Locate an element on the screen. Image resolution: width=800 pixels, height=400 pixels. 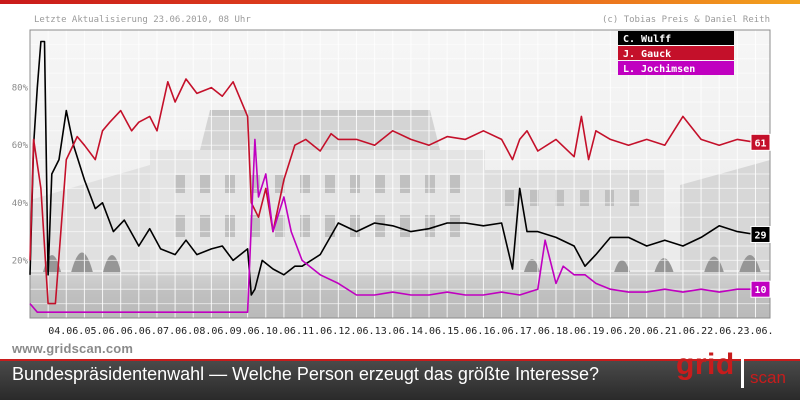
x-tick-label: 12.06. is located at coordinates (356, 331).